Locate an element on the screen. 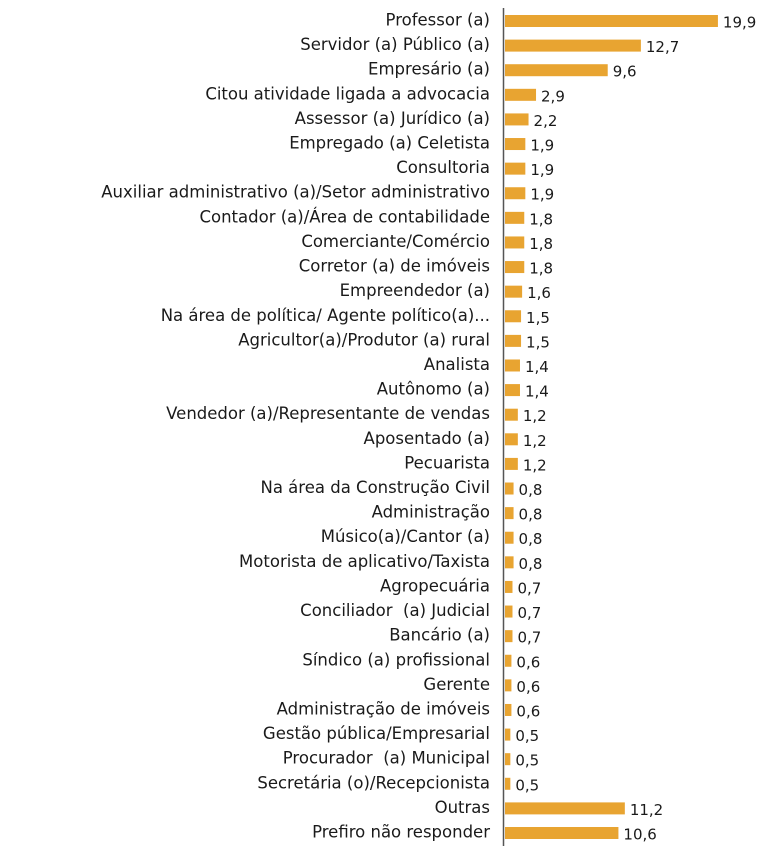 The width and height of the screenshot is (764, 846). category-label: Consultoria is located at coordinates (443, 167).